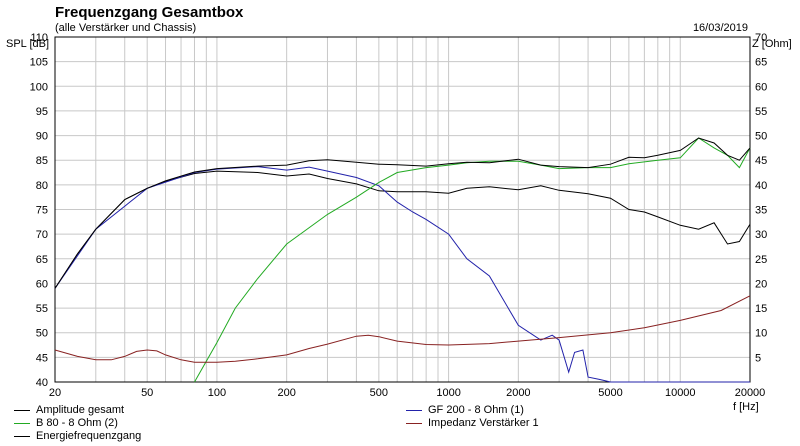 The height and width of the screenshot is (446, 800). Describe the element at coordinates (39, 63) in the screenshot. I see `y-tick-label: 105` at that location.